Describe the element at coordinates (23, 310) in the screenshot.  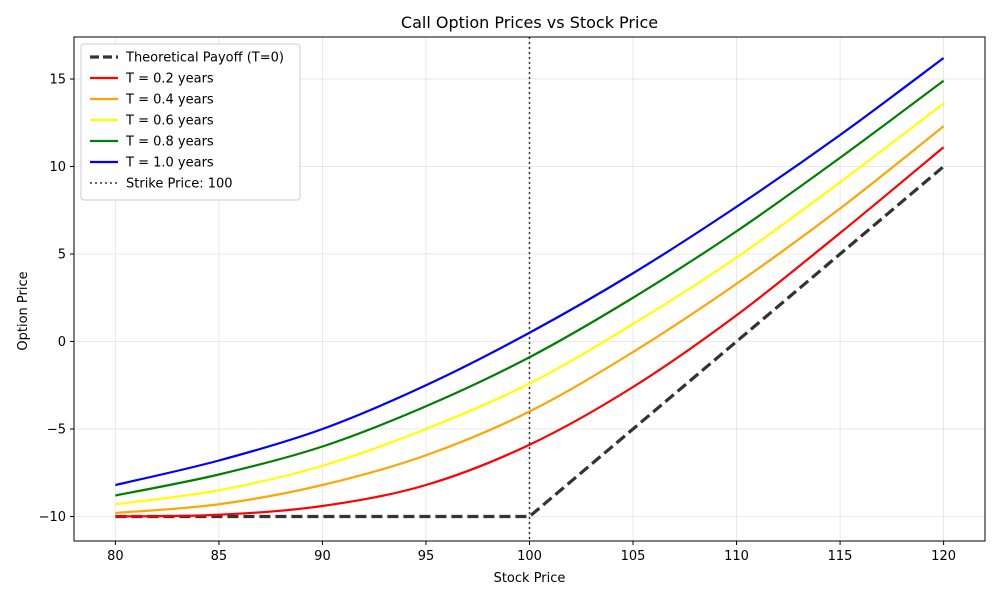
I see `y-axis-label: Option Price` at that location.